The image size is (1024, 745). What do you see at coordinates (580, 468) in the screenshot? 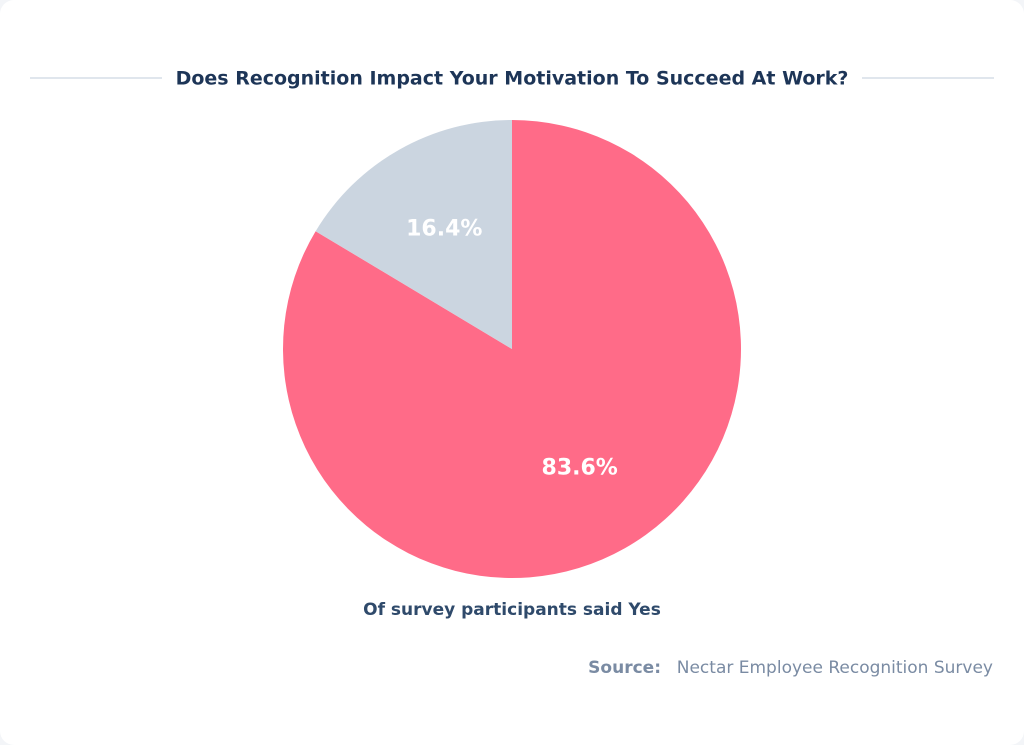
I see `value-label: 83.6%` at bounding box center [580, 468].